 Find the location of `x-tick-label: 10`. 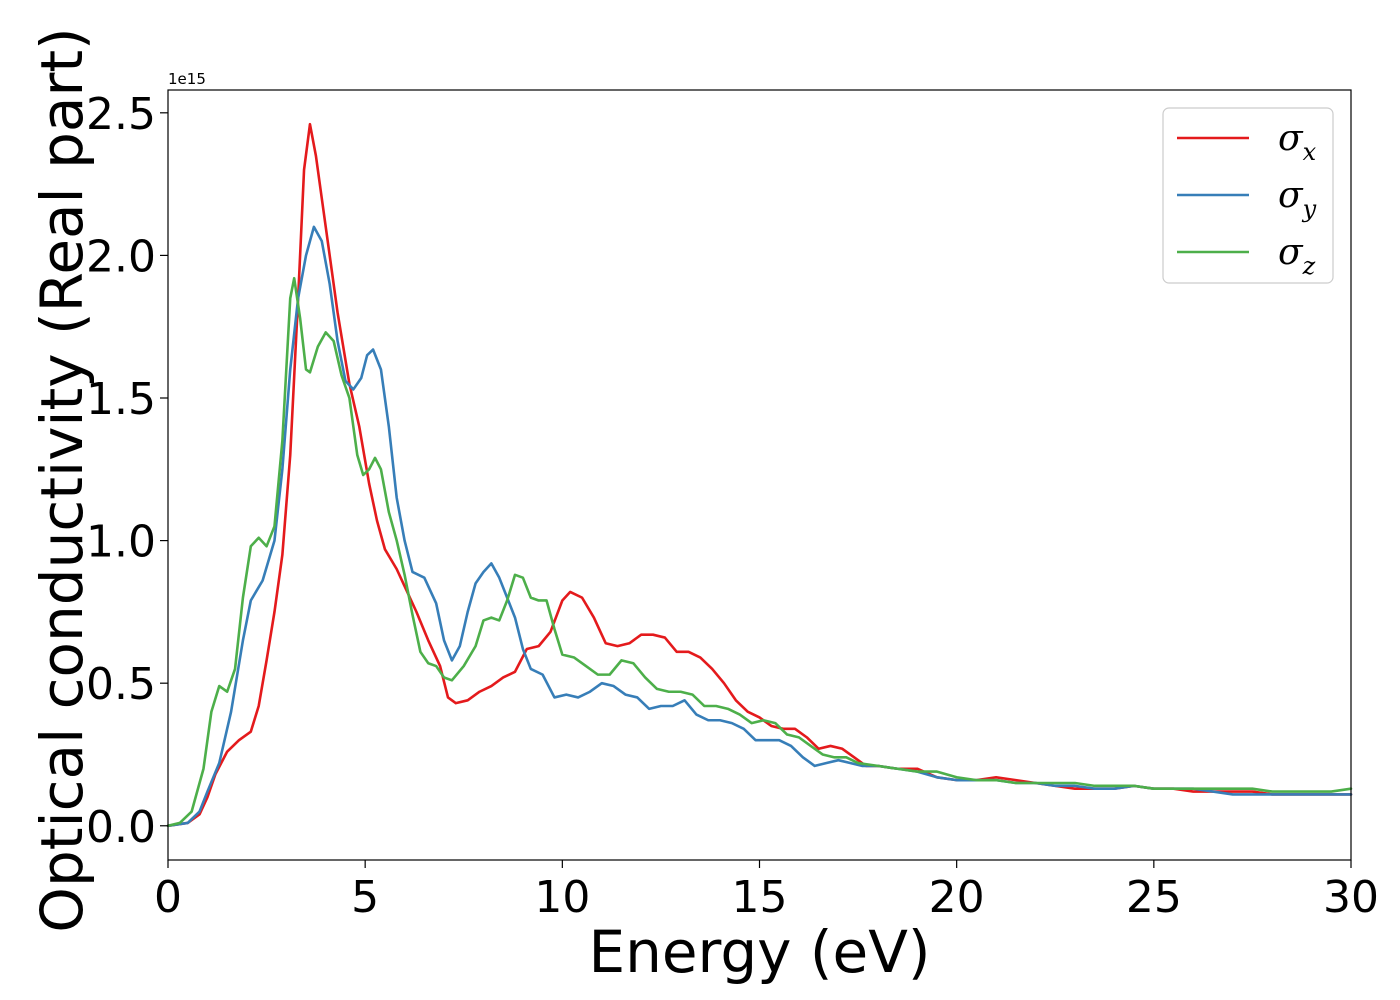

x-tick-label: 10 is located at coordinates (562, 897).